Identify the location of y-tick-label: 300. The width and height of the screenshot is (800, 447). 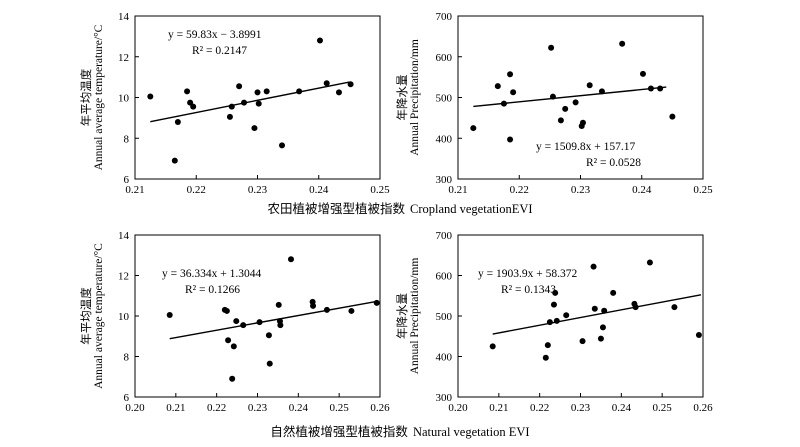
(444, 398).